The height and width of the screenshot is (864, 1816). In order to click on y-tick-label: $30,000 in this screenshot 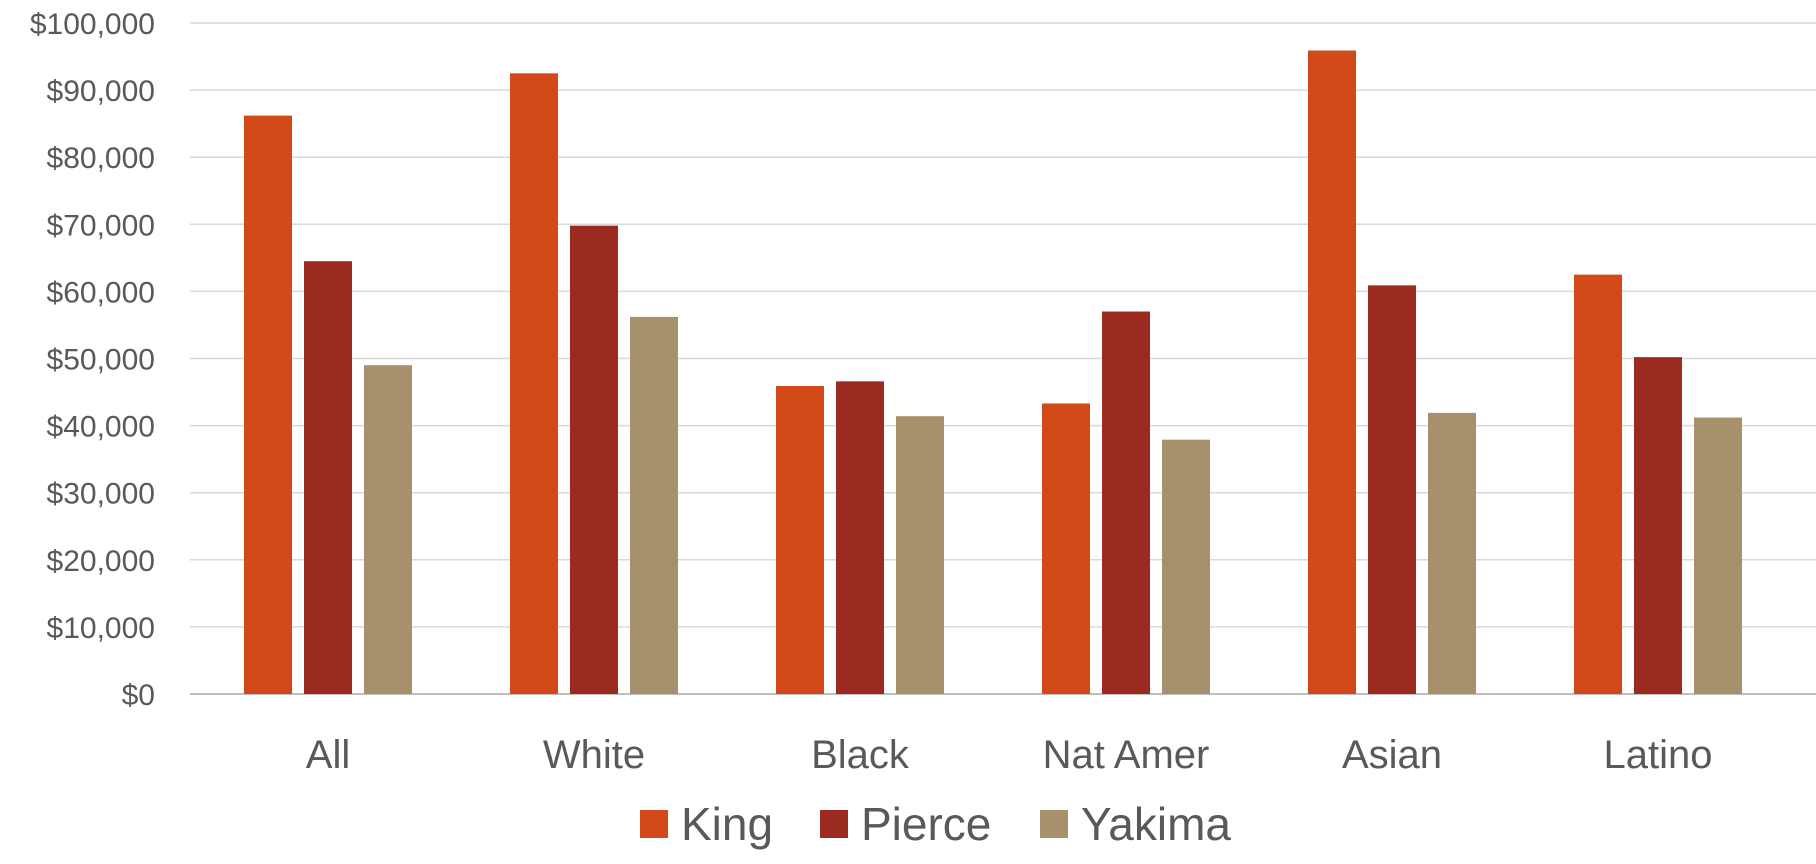, I will do `click(101, 494)`.